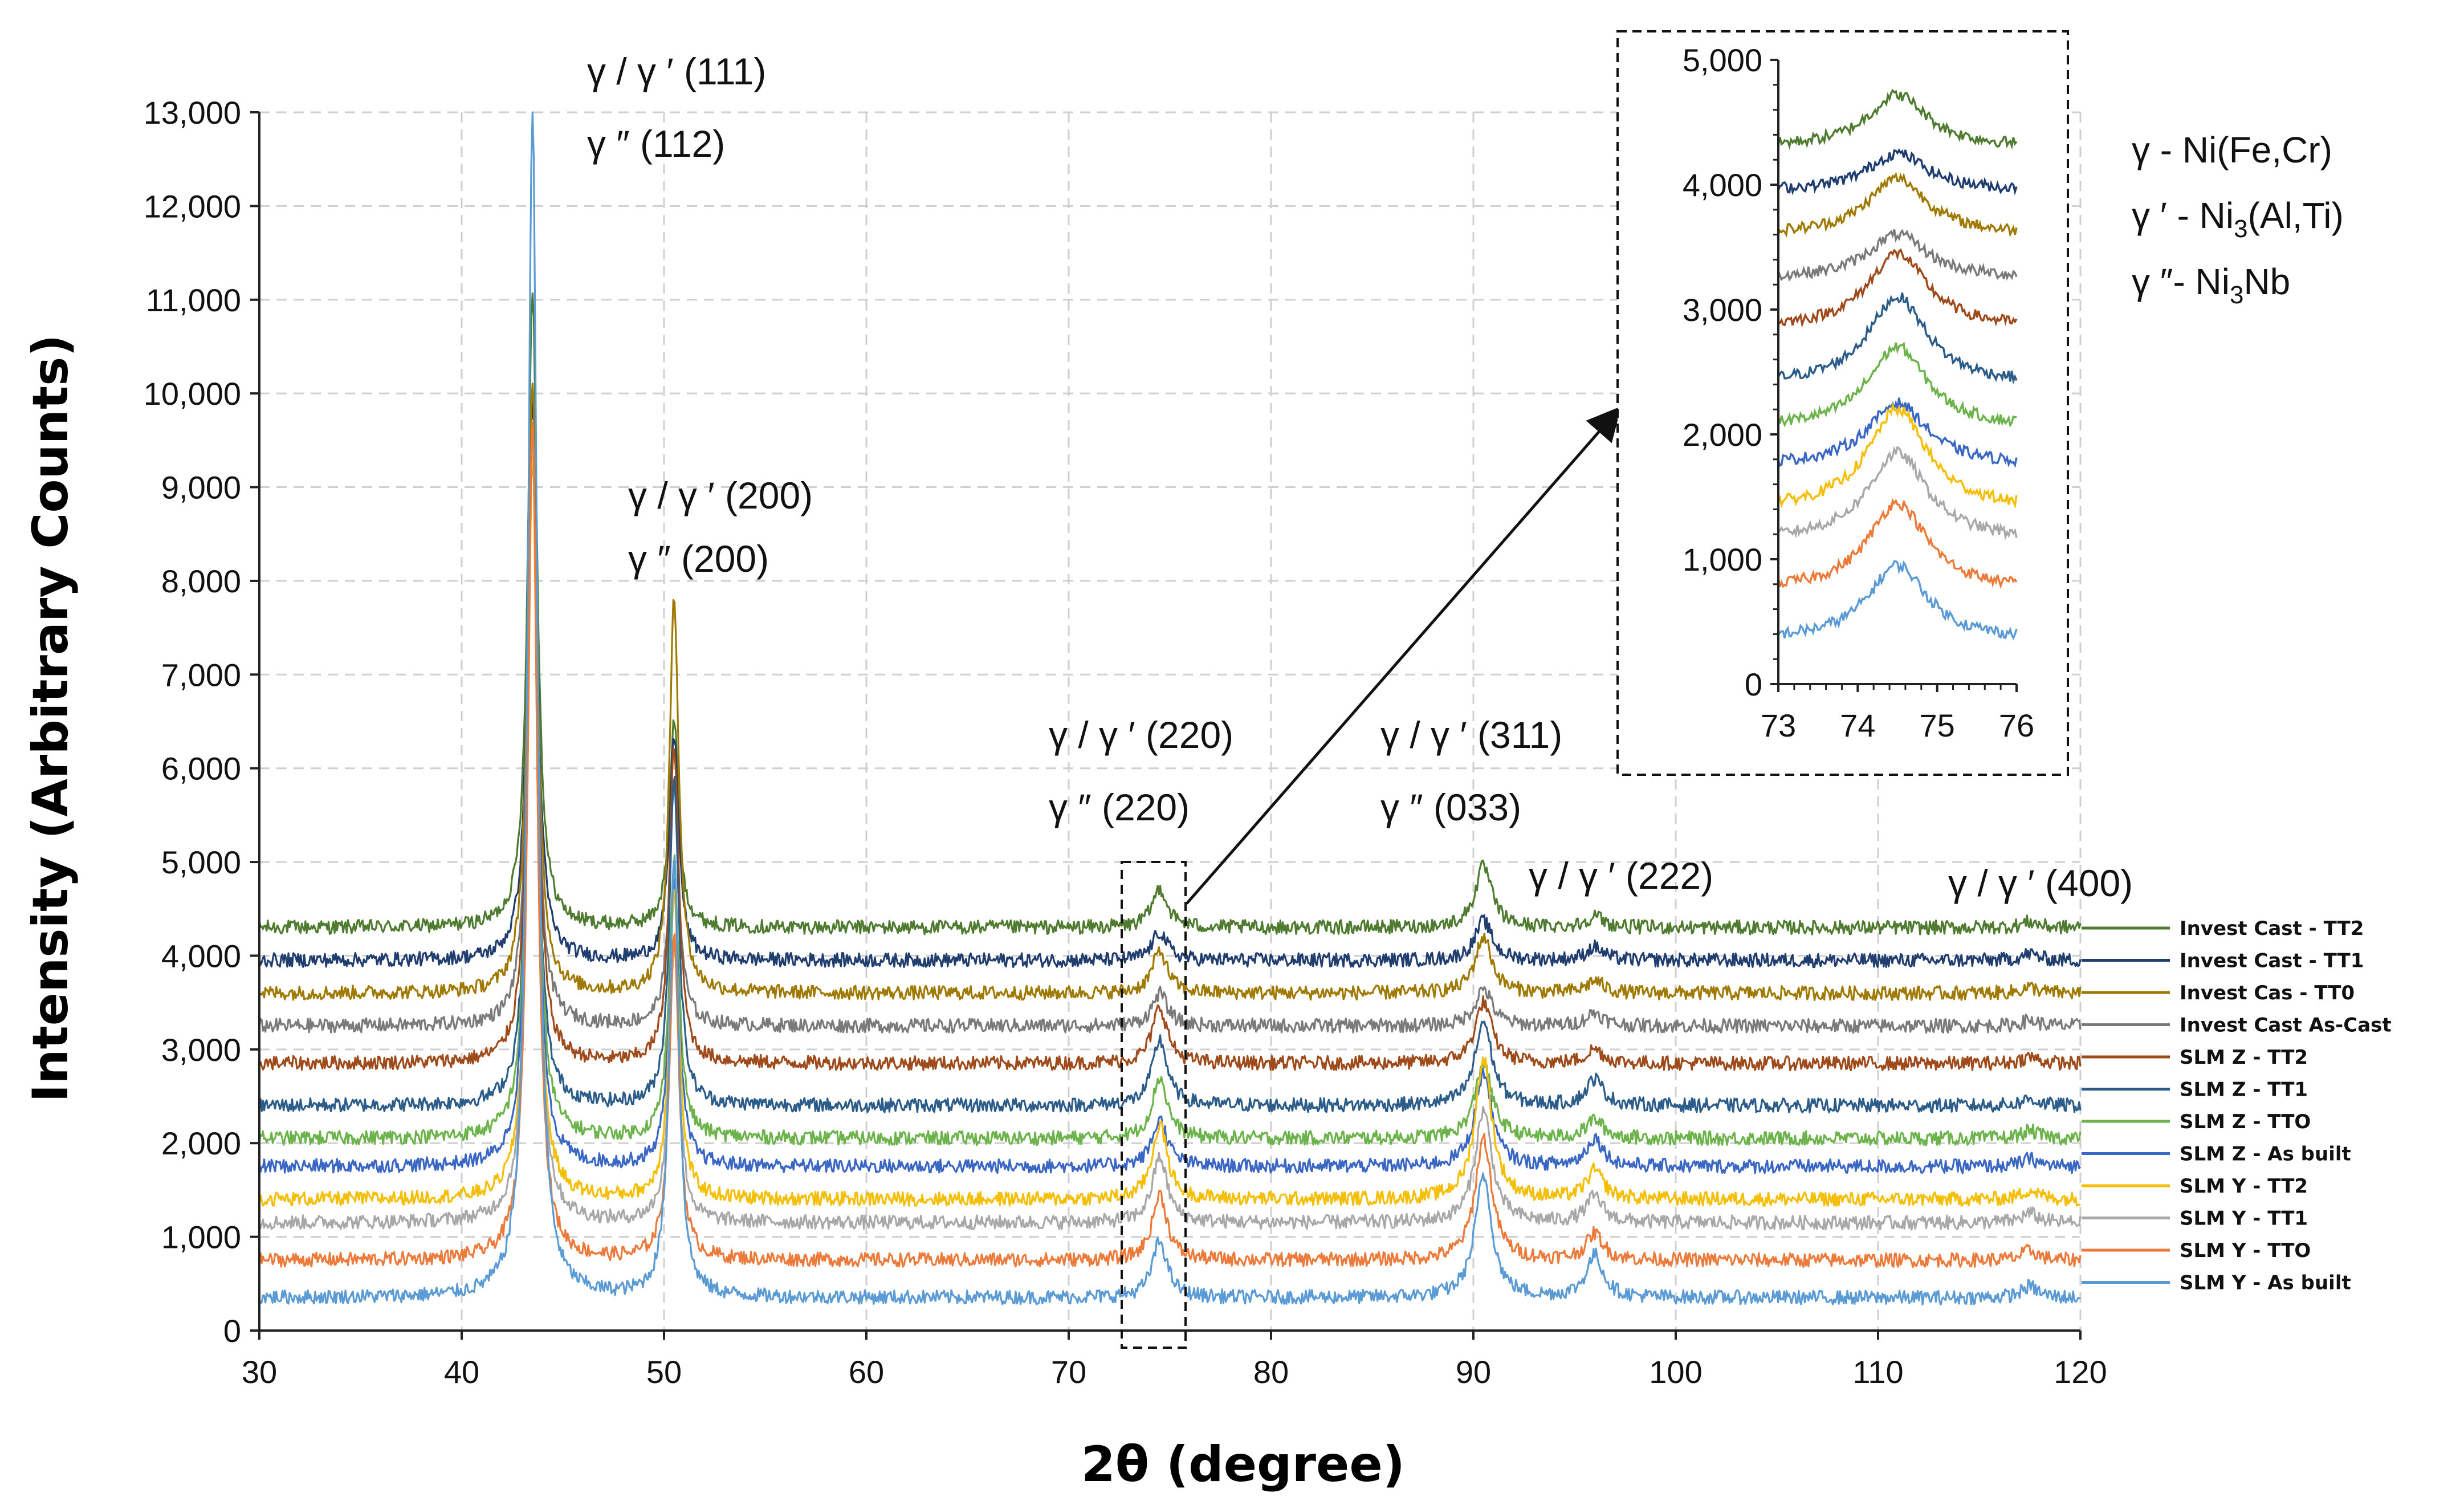 The image size is (2464, 1501). I want to click on peak-label-111-line2: γ ″ (112), so click(656, 144).